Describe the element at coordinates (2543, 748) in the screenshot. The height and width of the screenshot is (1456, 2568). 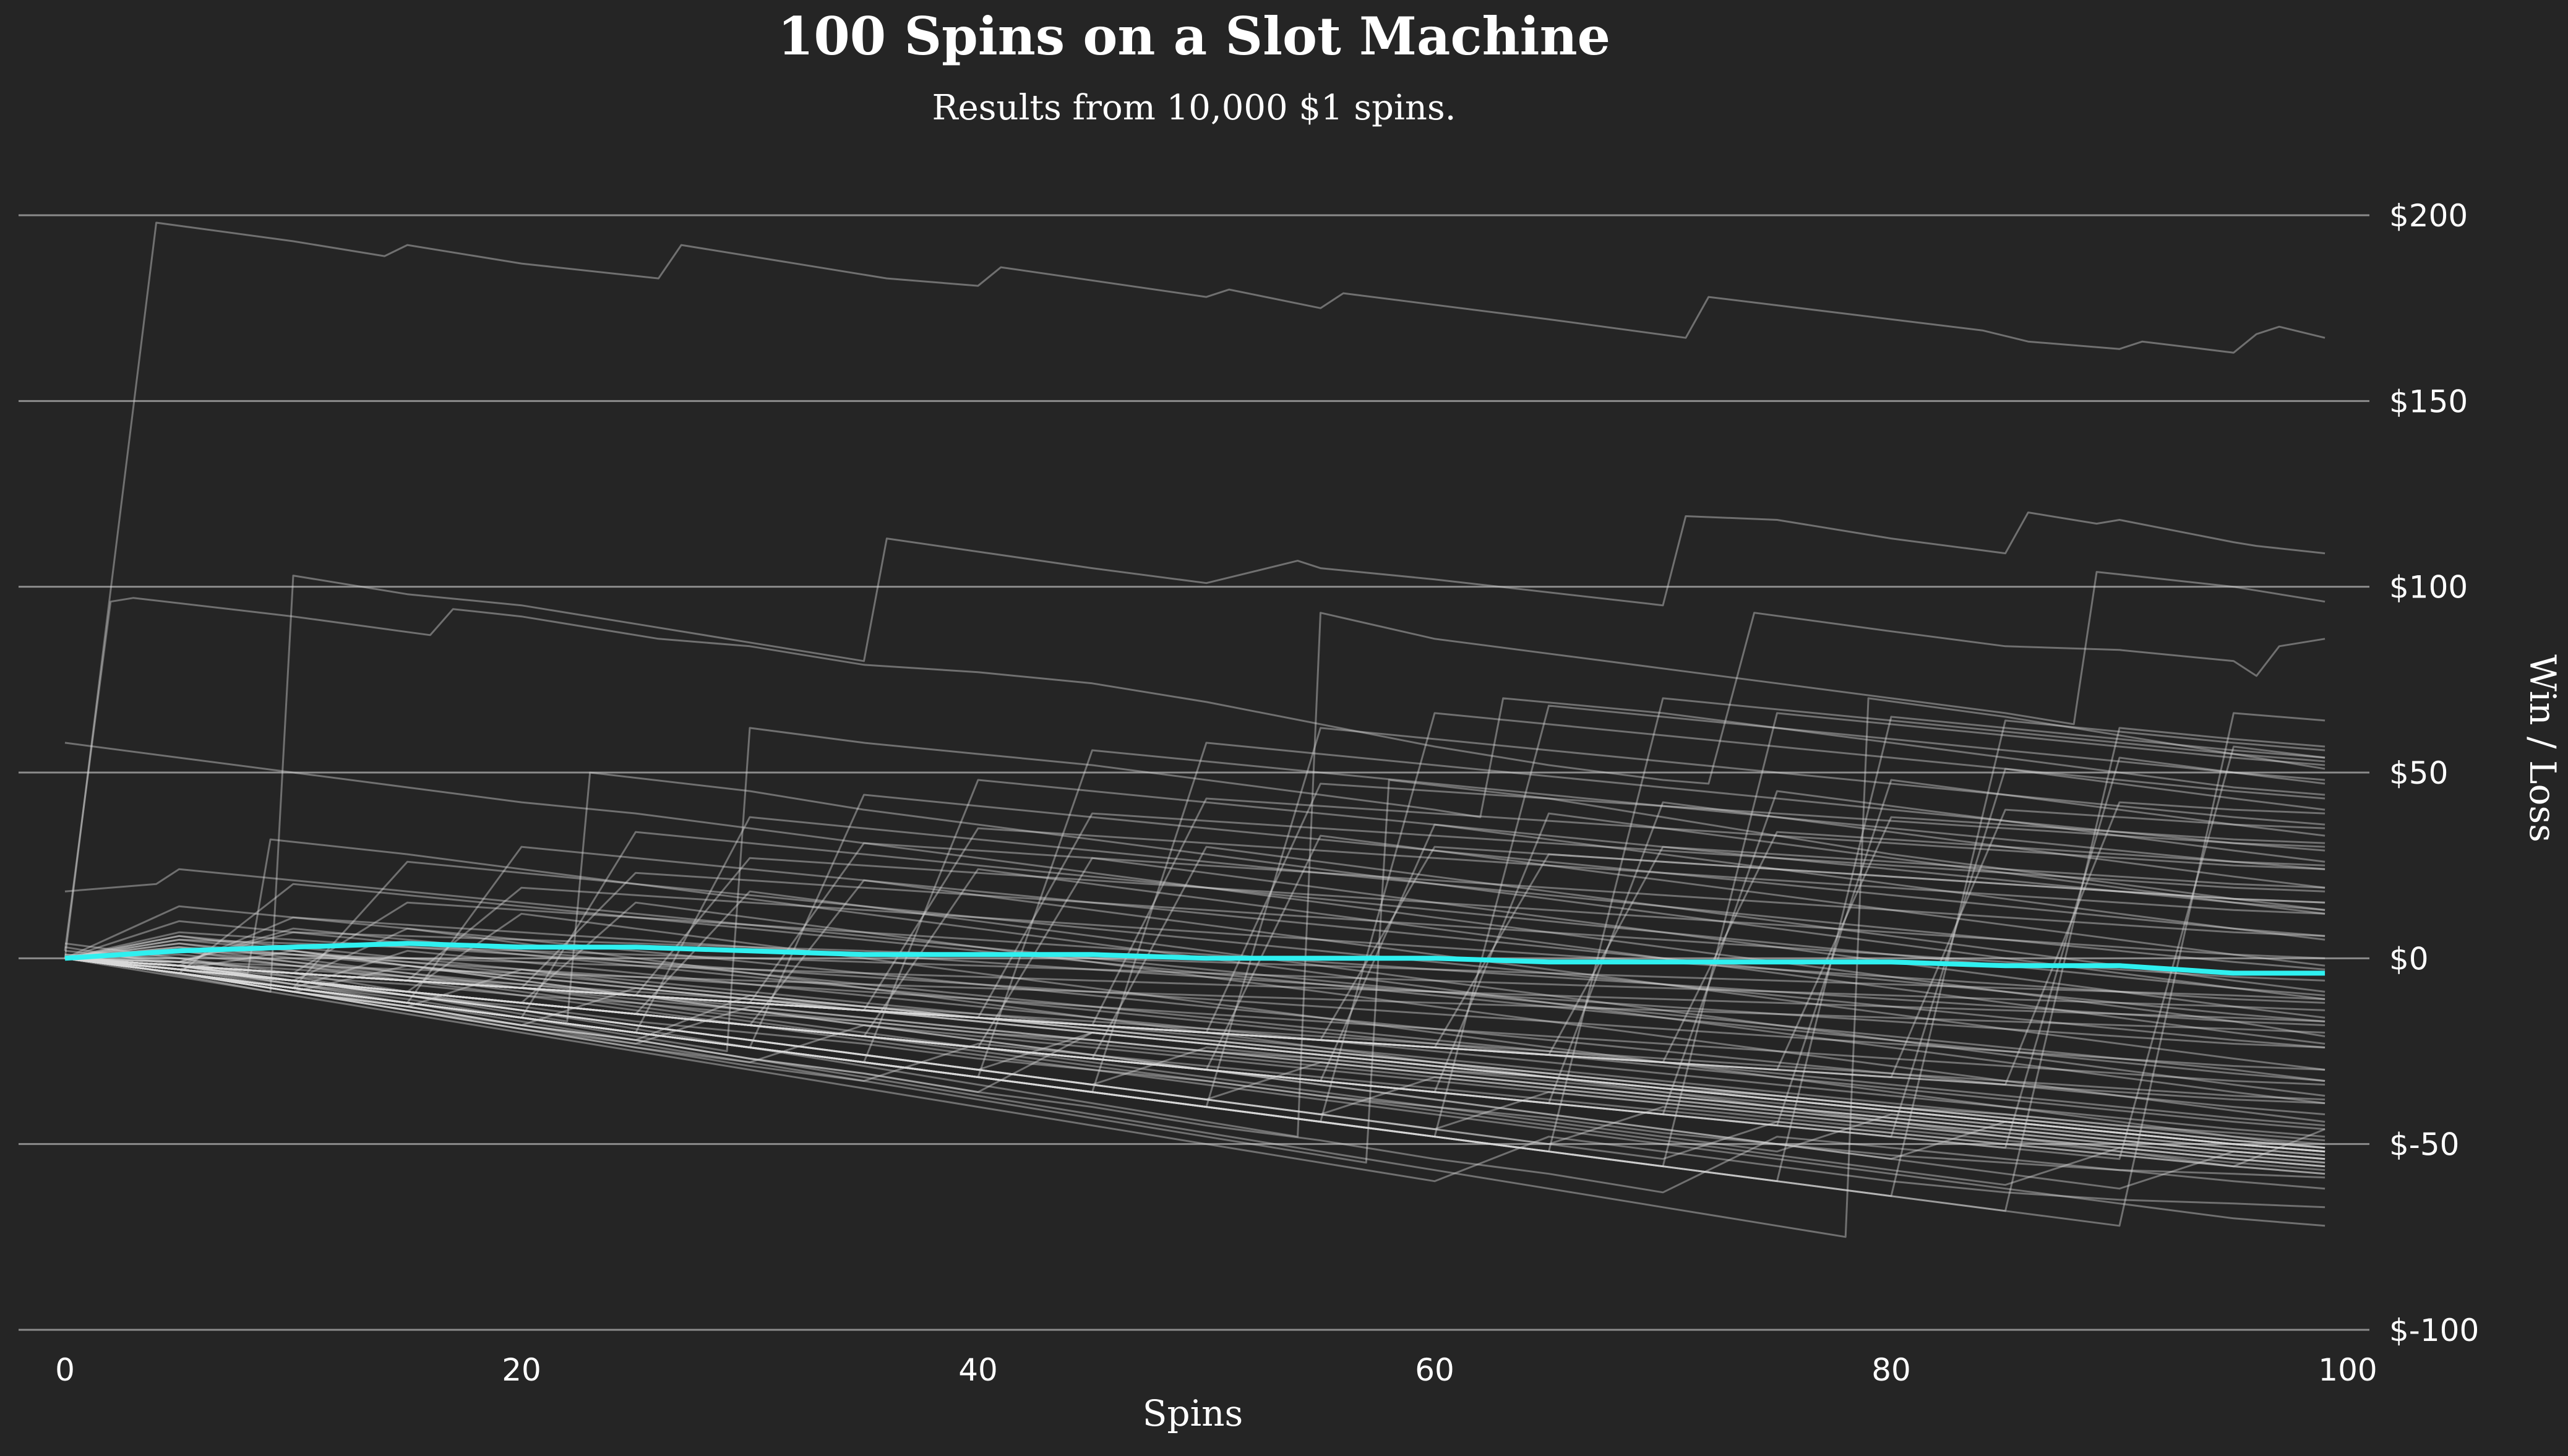
I see `y-axis-title: Win / Loss` at that location.